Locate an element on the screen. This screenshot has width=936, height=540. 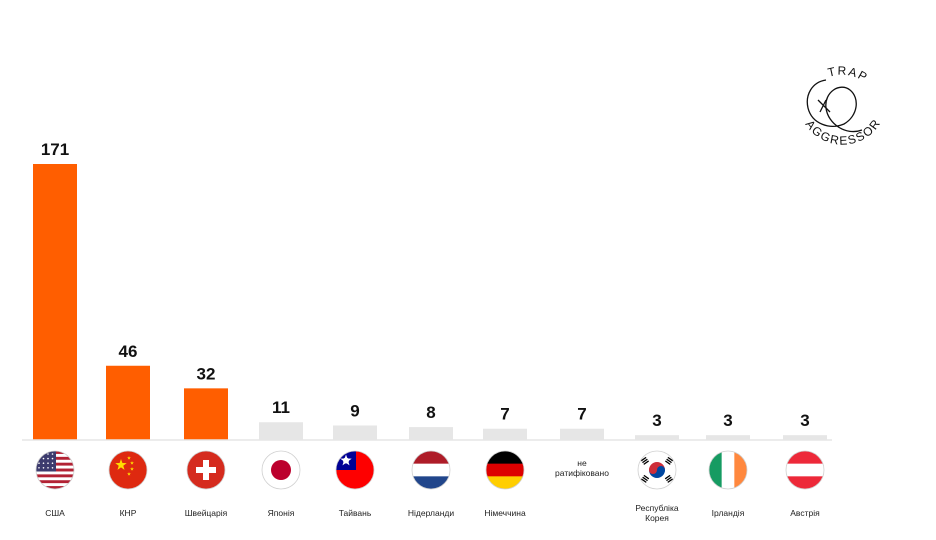
value-label: 46 is located at coordinates (128, 351).